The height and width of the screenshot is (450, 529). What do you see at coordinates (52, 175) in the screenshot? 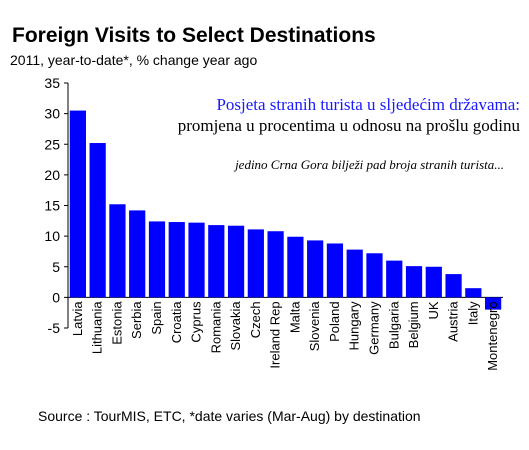
I see `y-tick-label: 20` at bounding box center [52, 175].